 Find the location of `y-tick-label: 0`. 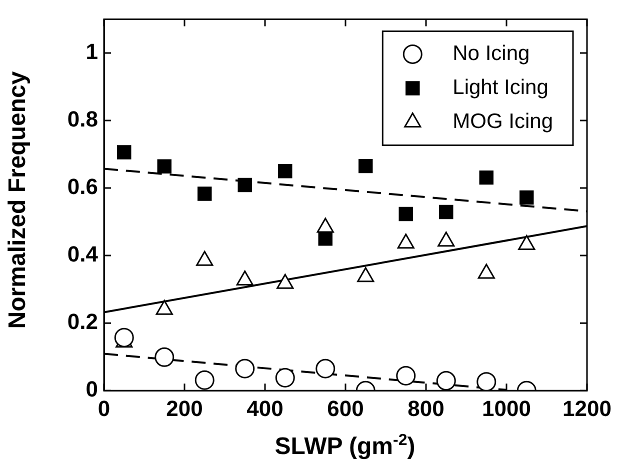

y-tick-label: 0 is located at coordinates (92, 389).